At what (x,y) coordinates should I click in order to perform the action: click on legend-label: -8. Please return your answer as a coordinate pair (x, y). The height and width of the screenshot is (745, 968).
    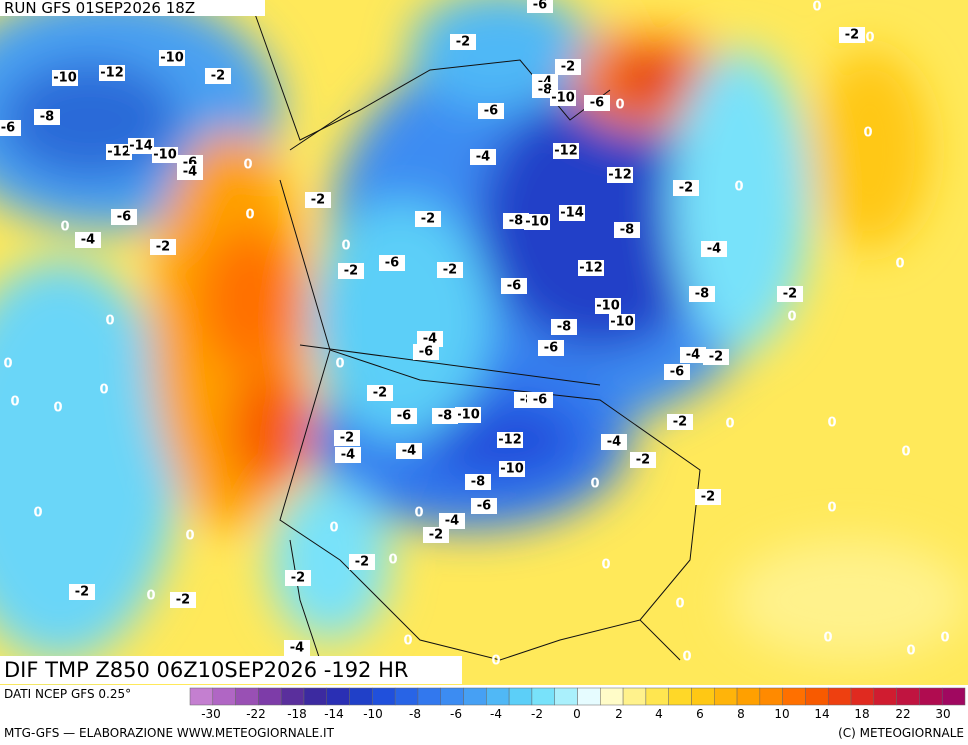
    Looking at the image, I should click on (415, 714).